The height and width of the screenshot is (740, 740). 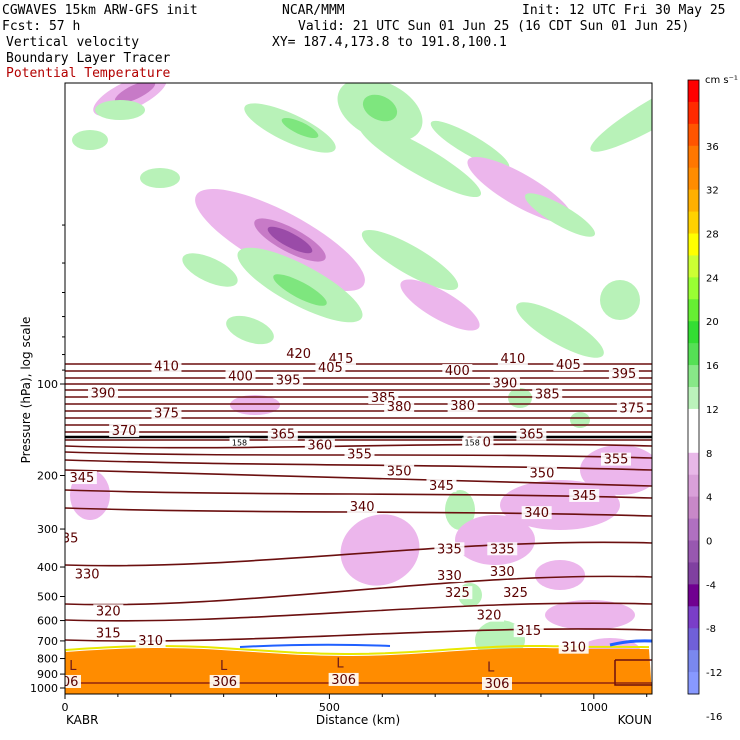 What do you see at coordinates (47, 384) in the screenshot?
I see `y-tick-label: 100` at bounding box center [47, 384].